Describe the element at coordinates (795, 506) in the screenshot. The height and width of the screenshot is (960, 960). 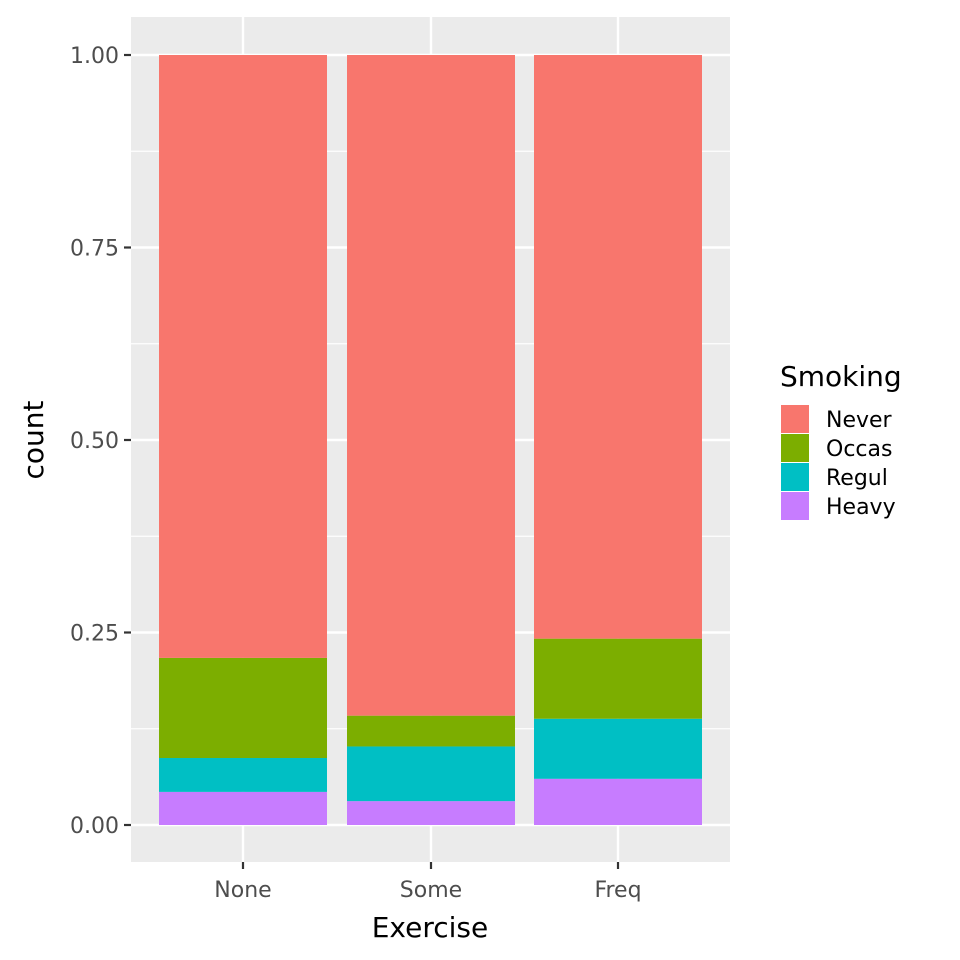
I see `legend-key-heavy` at that location.